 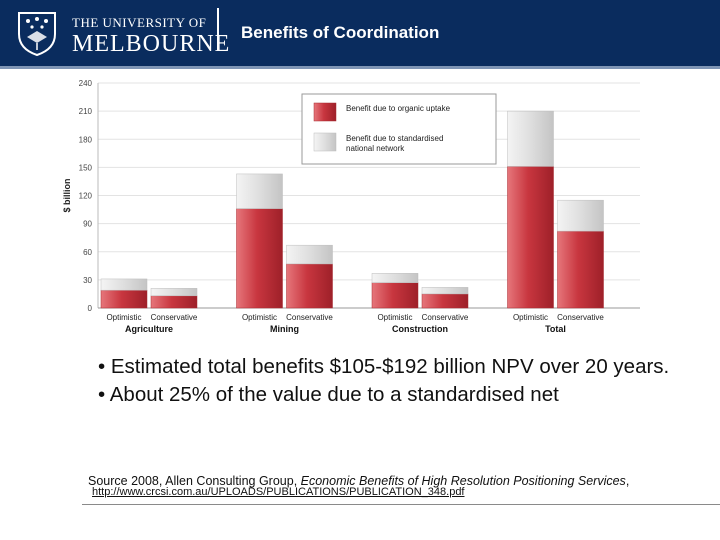 I want to click on footer-rule, so click(x=401, y=504).